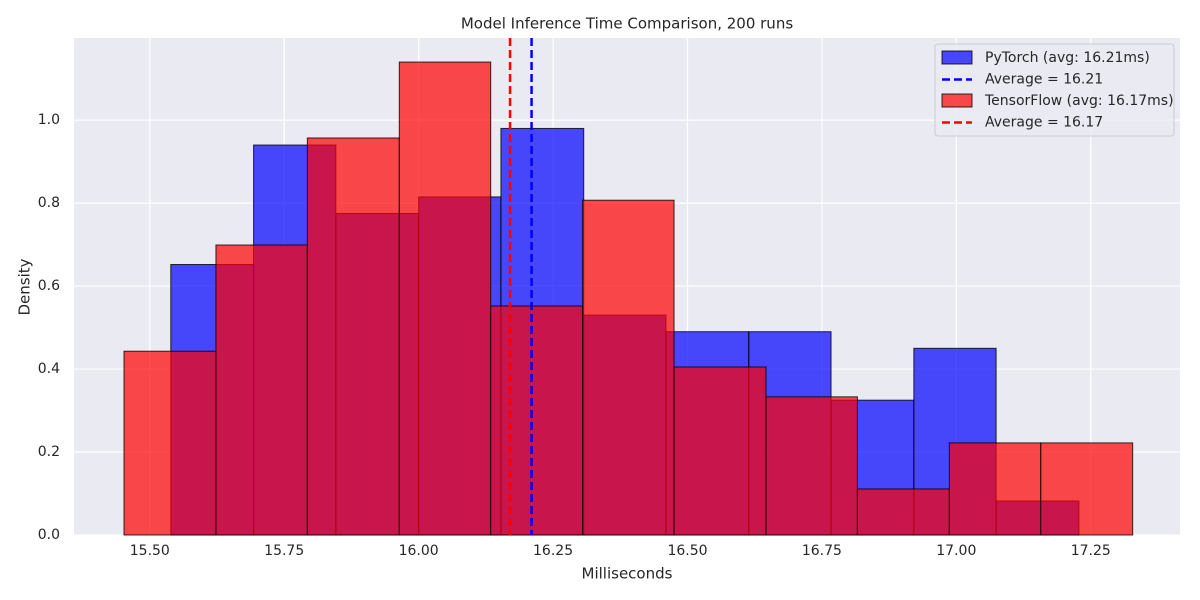 This screenshot has height=600, width=1200. I want to click on legend-label: Average = 16.17, so click(1044, 123).